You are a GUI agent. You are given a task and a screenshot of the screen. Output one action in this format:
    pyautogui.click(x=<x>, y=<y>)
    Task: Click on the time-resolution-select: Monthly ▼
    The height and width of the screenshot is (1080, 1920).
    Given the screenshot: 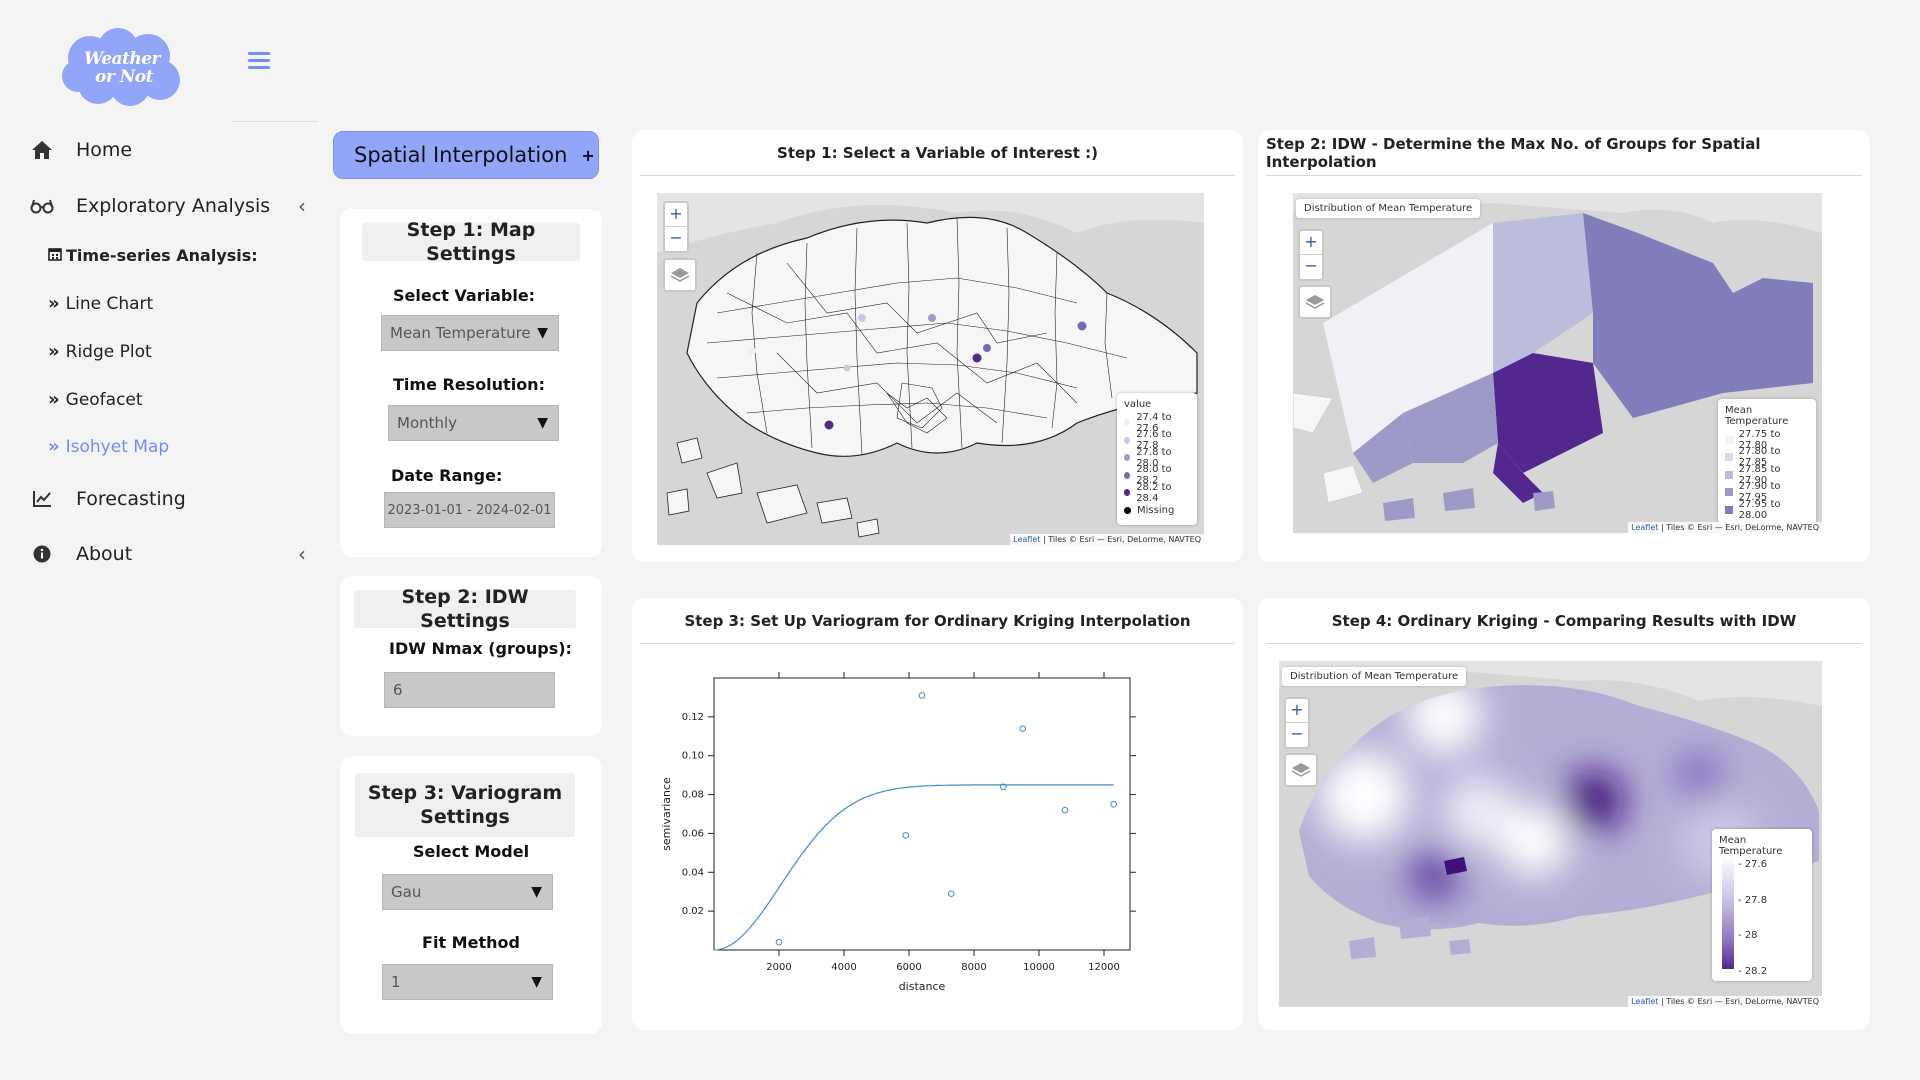 What is the action you would take?
    pyautogui.click(x=473, y=423)
    